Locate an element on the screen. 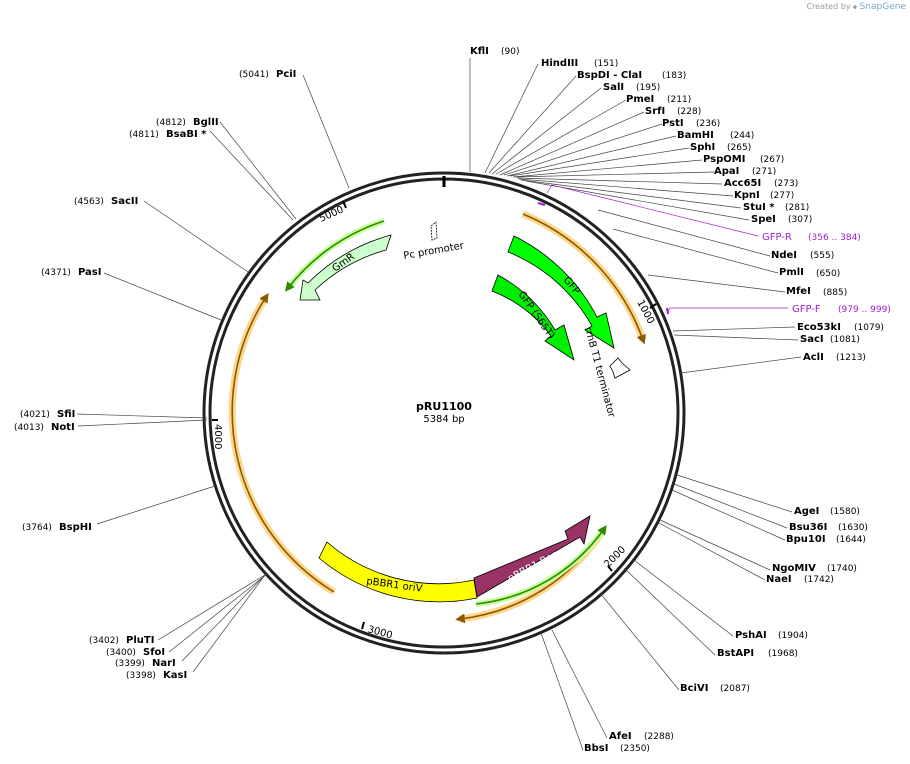 The image size is (910, 764). feature-pc-promoter: Pc promoter is located at coordinates (434, 241).